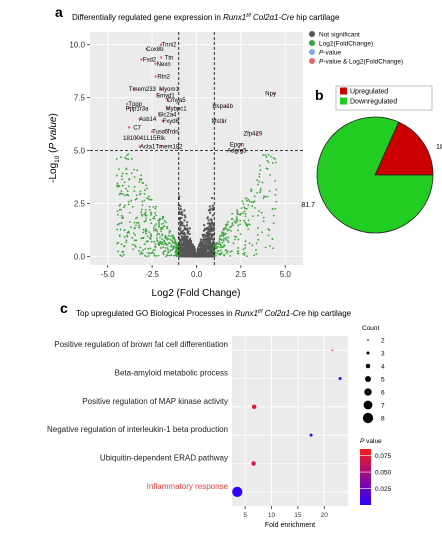 The height and width of the screenshot is (538, 442). I want to click on volcano-gene-label: Fxyd6, so click(171, 122).